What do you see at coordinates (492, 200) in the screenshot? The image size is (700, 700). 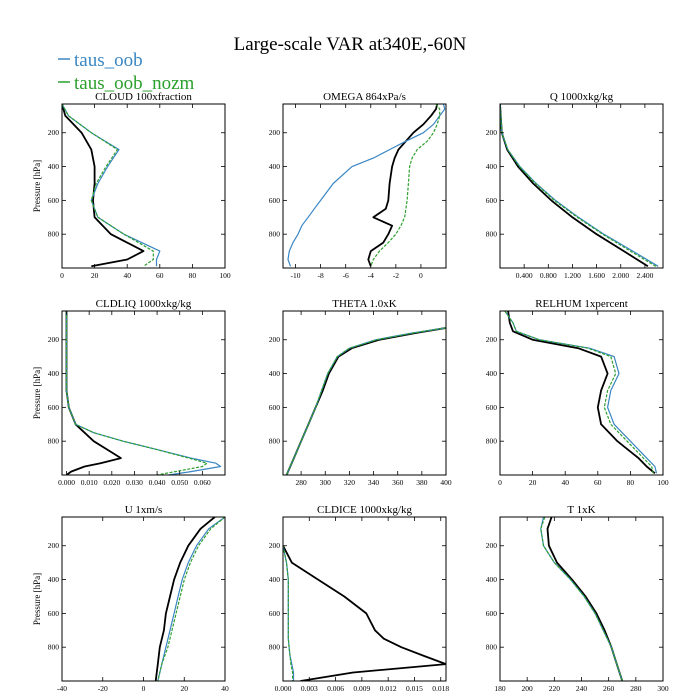 I see `panel-3-ytick-label: 600` at bounding box center [492, 200].